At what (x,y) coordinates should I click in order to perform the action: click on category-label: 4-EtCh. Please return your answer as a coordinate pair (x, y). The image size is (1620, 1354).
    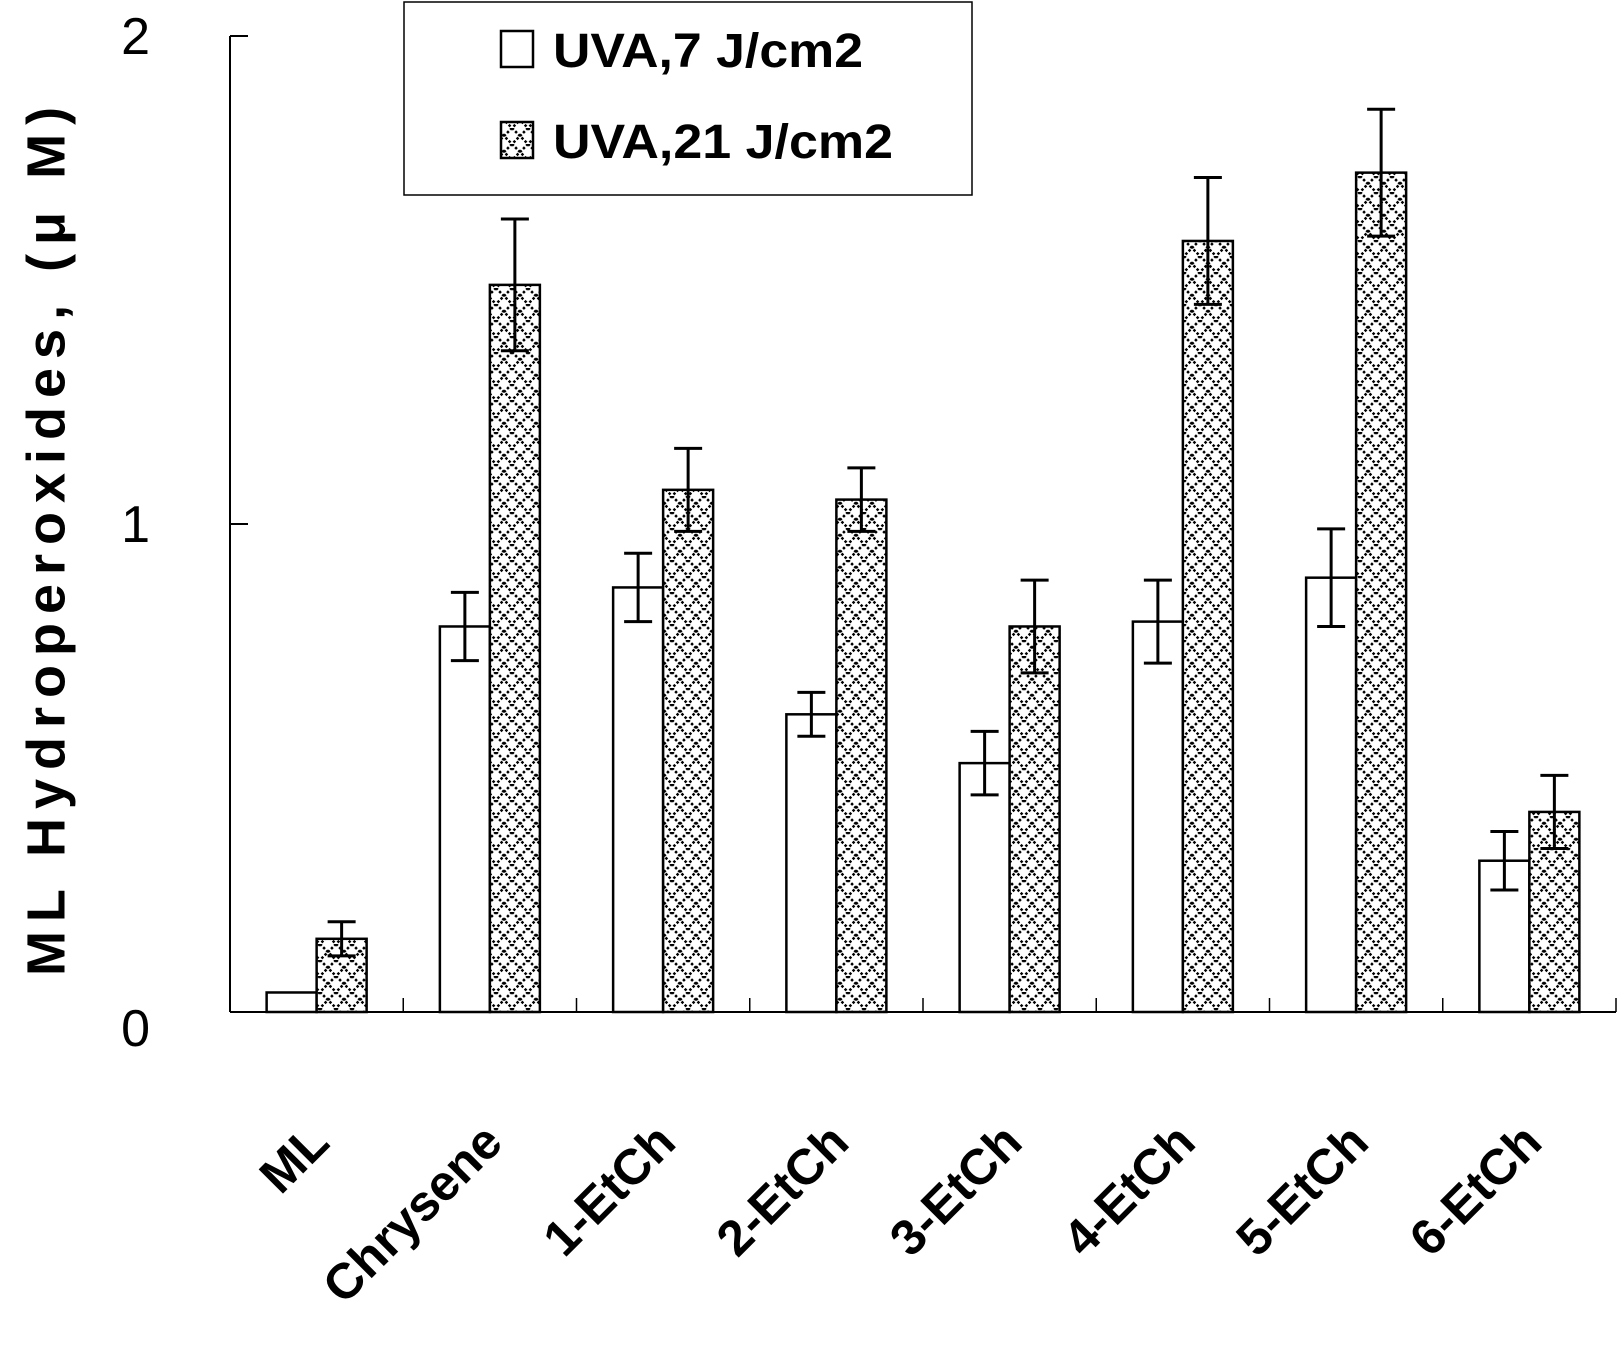
    Looking at the image, I should click on (1129, 1190).